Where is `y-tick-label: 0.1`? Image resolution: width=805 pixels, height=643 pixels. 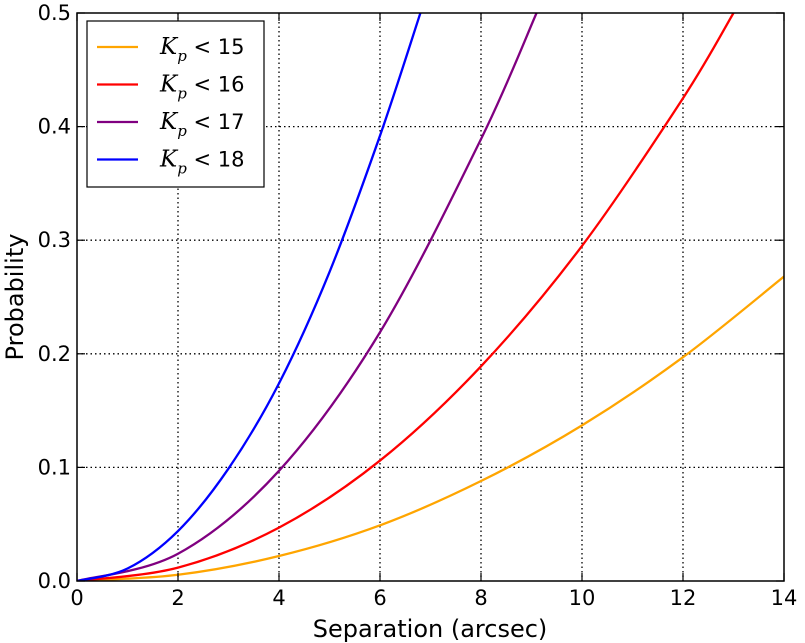 y-tick-label: 0.1 is located at coordinates (54, 467).